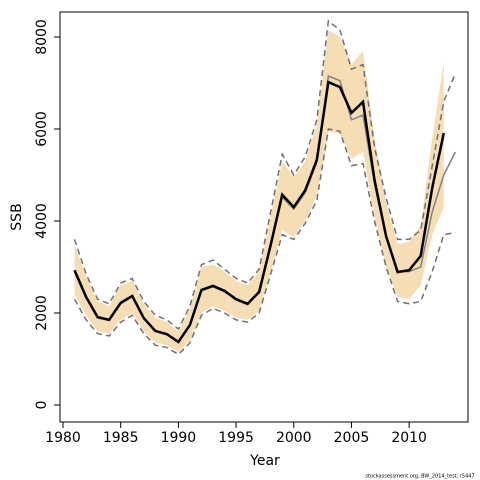 Image resolution: width=480 pixels, height=480 pixels. I want to click on x-tick-label: 1990, so click(179, 438).